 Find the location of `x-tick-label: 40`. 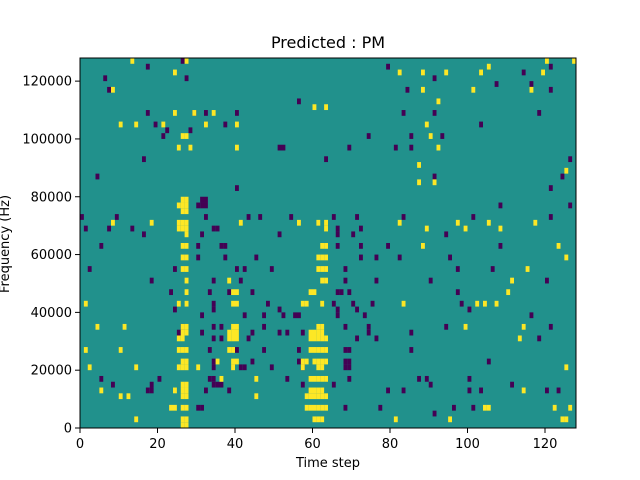

x-tick-label: 40 is located at coordinates (235, 444).